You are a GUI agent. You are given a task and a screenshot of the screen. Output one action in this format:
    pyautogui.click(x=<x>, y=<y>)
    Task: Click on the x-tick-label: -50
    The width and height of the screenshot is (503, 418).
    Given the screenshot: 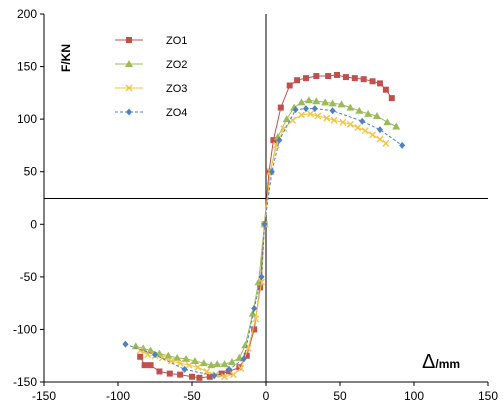 What is the action you would take?
    pyautogui.click(x=192, y=396)
    